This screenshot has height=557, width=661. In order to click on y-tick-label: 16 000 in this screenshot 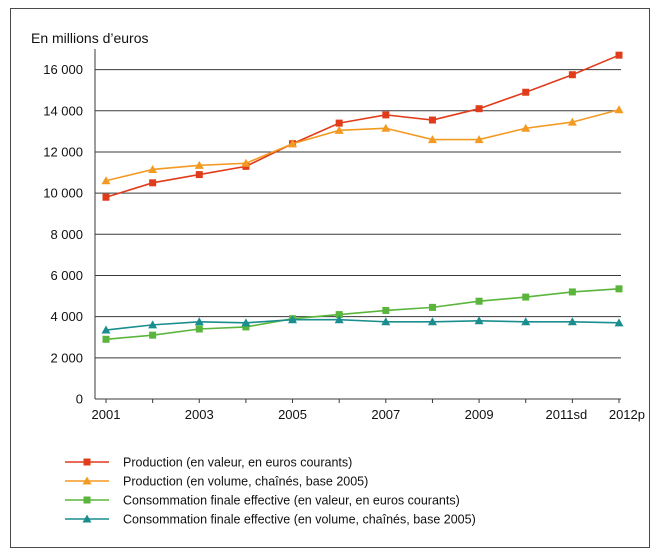, I will do `click(63, 69)`.